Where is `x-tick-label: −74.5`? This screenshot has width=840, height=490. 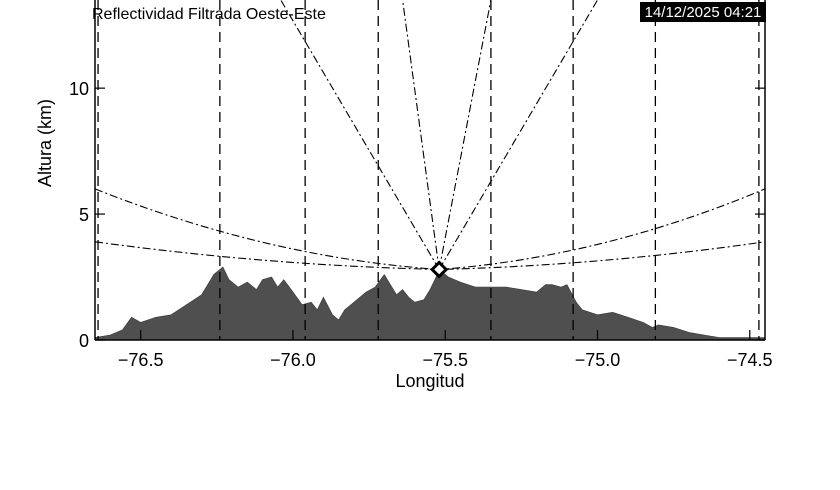
x-tick-label: −74.5 is located at coordinates (750, 360).